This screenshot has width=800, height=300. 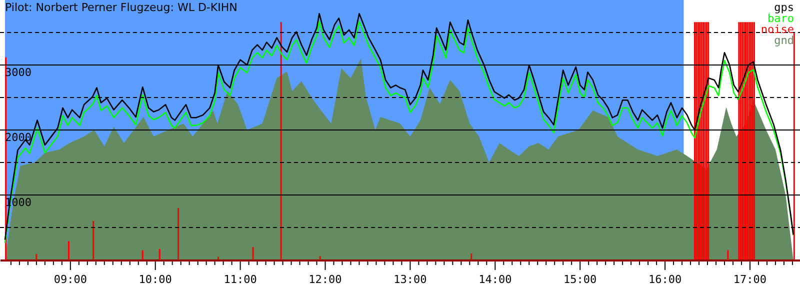 What do you see at coordinates (121, 7) in the screenshot?
I see `chart-title: Pilot: Norbert Perner Flugzeug: WL D-KIHN` at bounding box center [121, 7].